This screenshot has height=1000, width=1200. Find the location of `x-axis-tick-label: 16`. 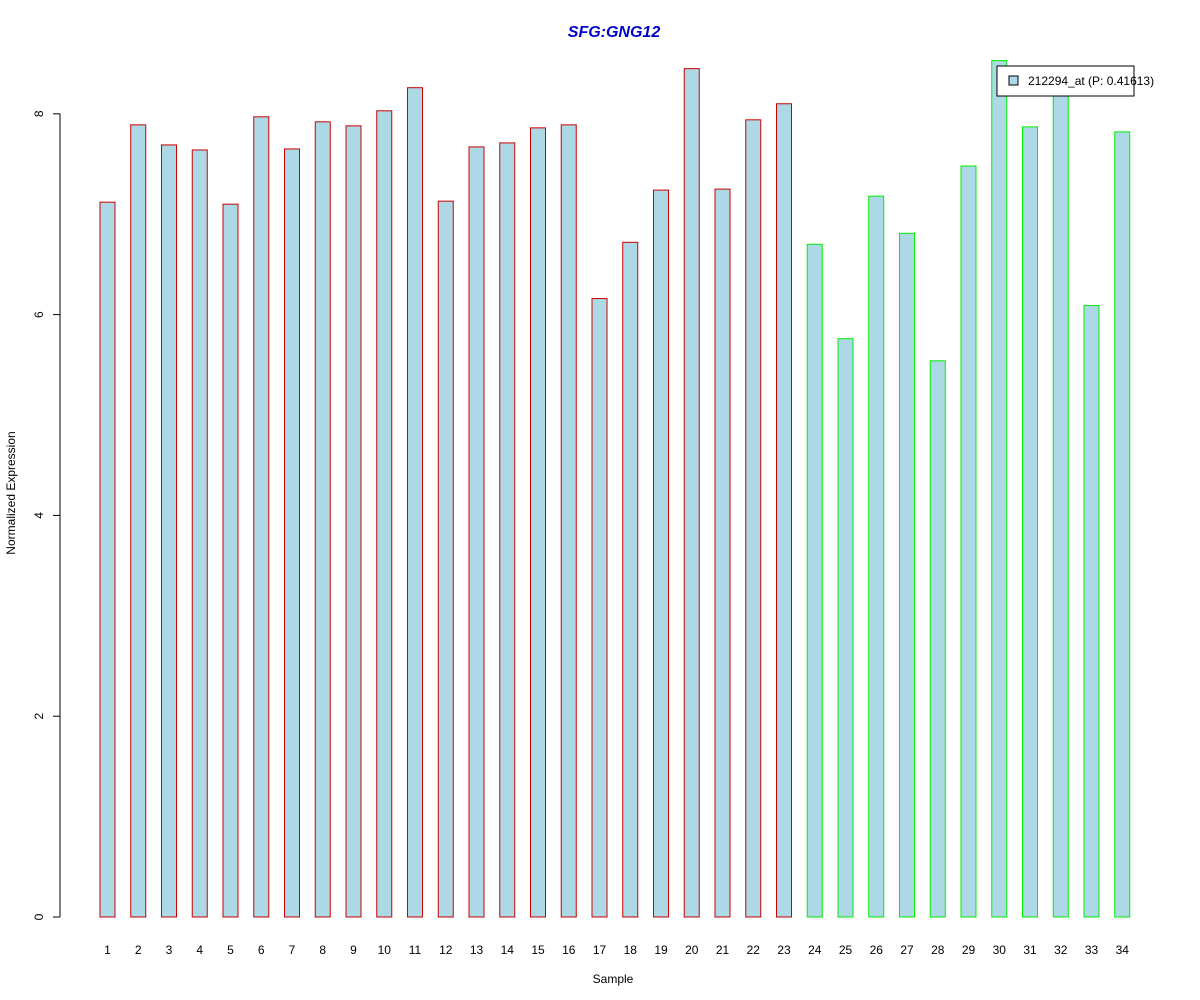

x-axis-tick-label: 16 is located at coordinates (569, 950).